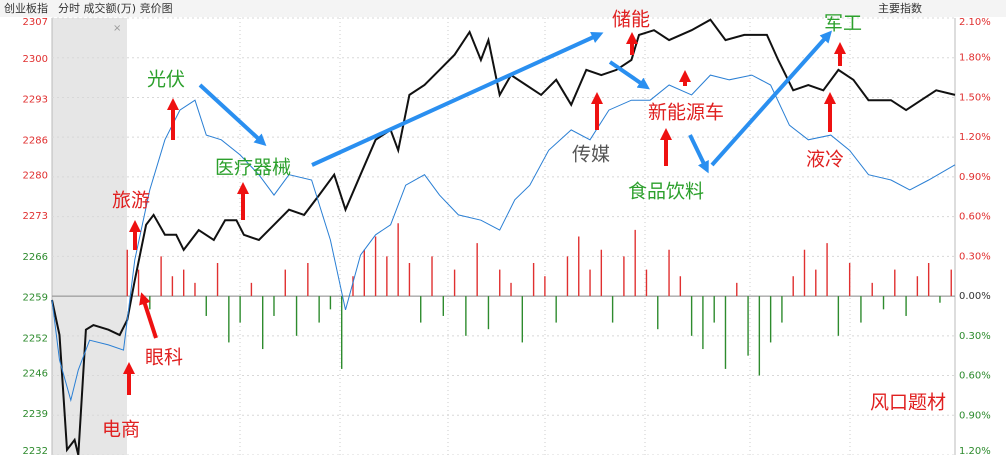  What do you see at coordinates (975, 22) in the screenshot?
I see `y2-tick-label: 2.10%` at bounding box center [975, 22].